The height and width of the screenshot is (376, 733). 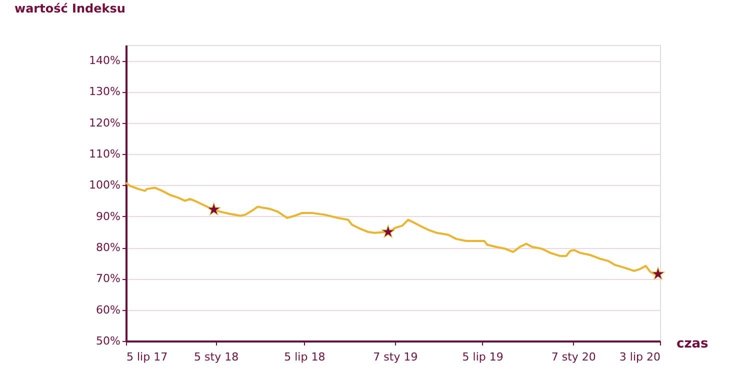 I want to click on y-tick-label: 60%, so click(x=108, y=309).